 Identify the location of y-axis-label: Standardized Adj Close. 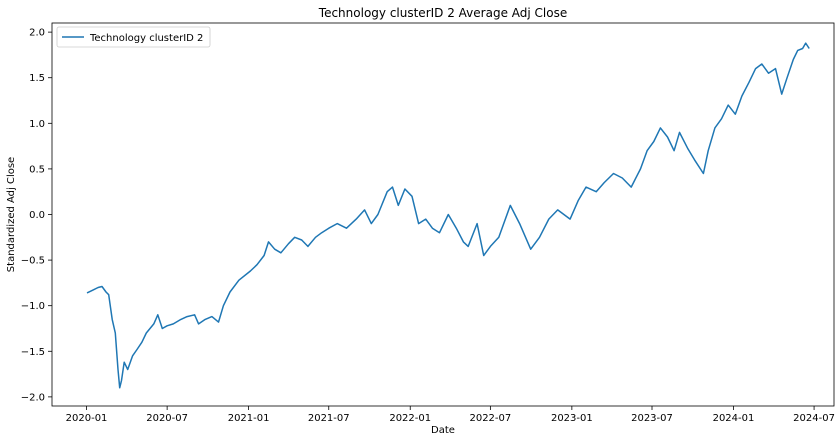
(11, 214).